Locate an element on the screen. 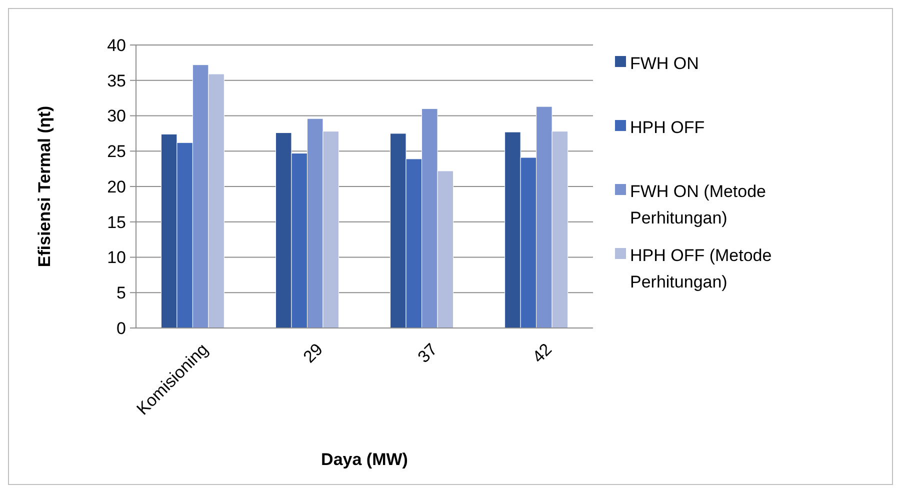 The height and width of the screenshot is (493, 901). y-axis-title: Efisiensi Termal (ηt) is located at coordinates (44, 187).